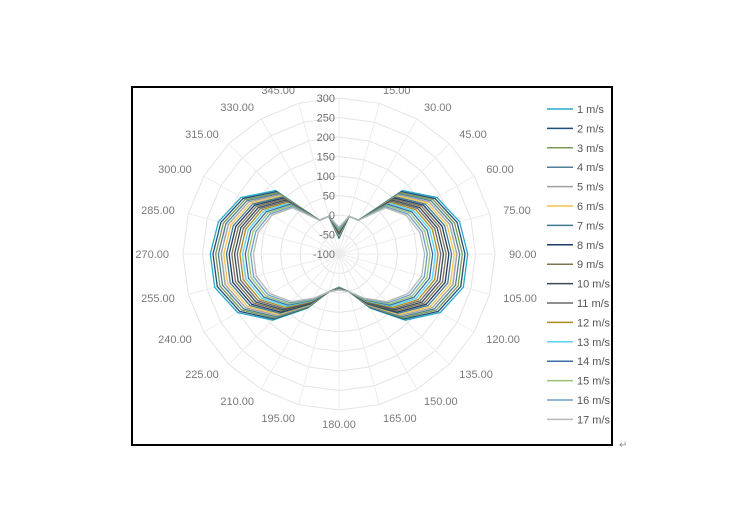 The width and height of the screenshot is (730, 527). I want to click on angle-tick-label: 0.00, so click(338, 89).